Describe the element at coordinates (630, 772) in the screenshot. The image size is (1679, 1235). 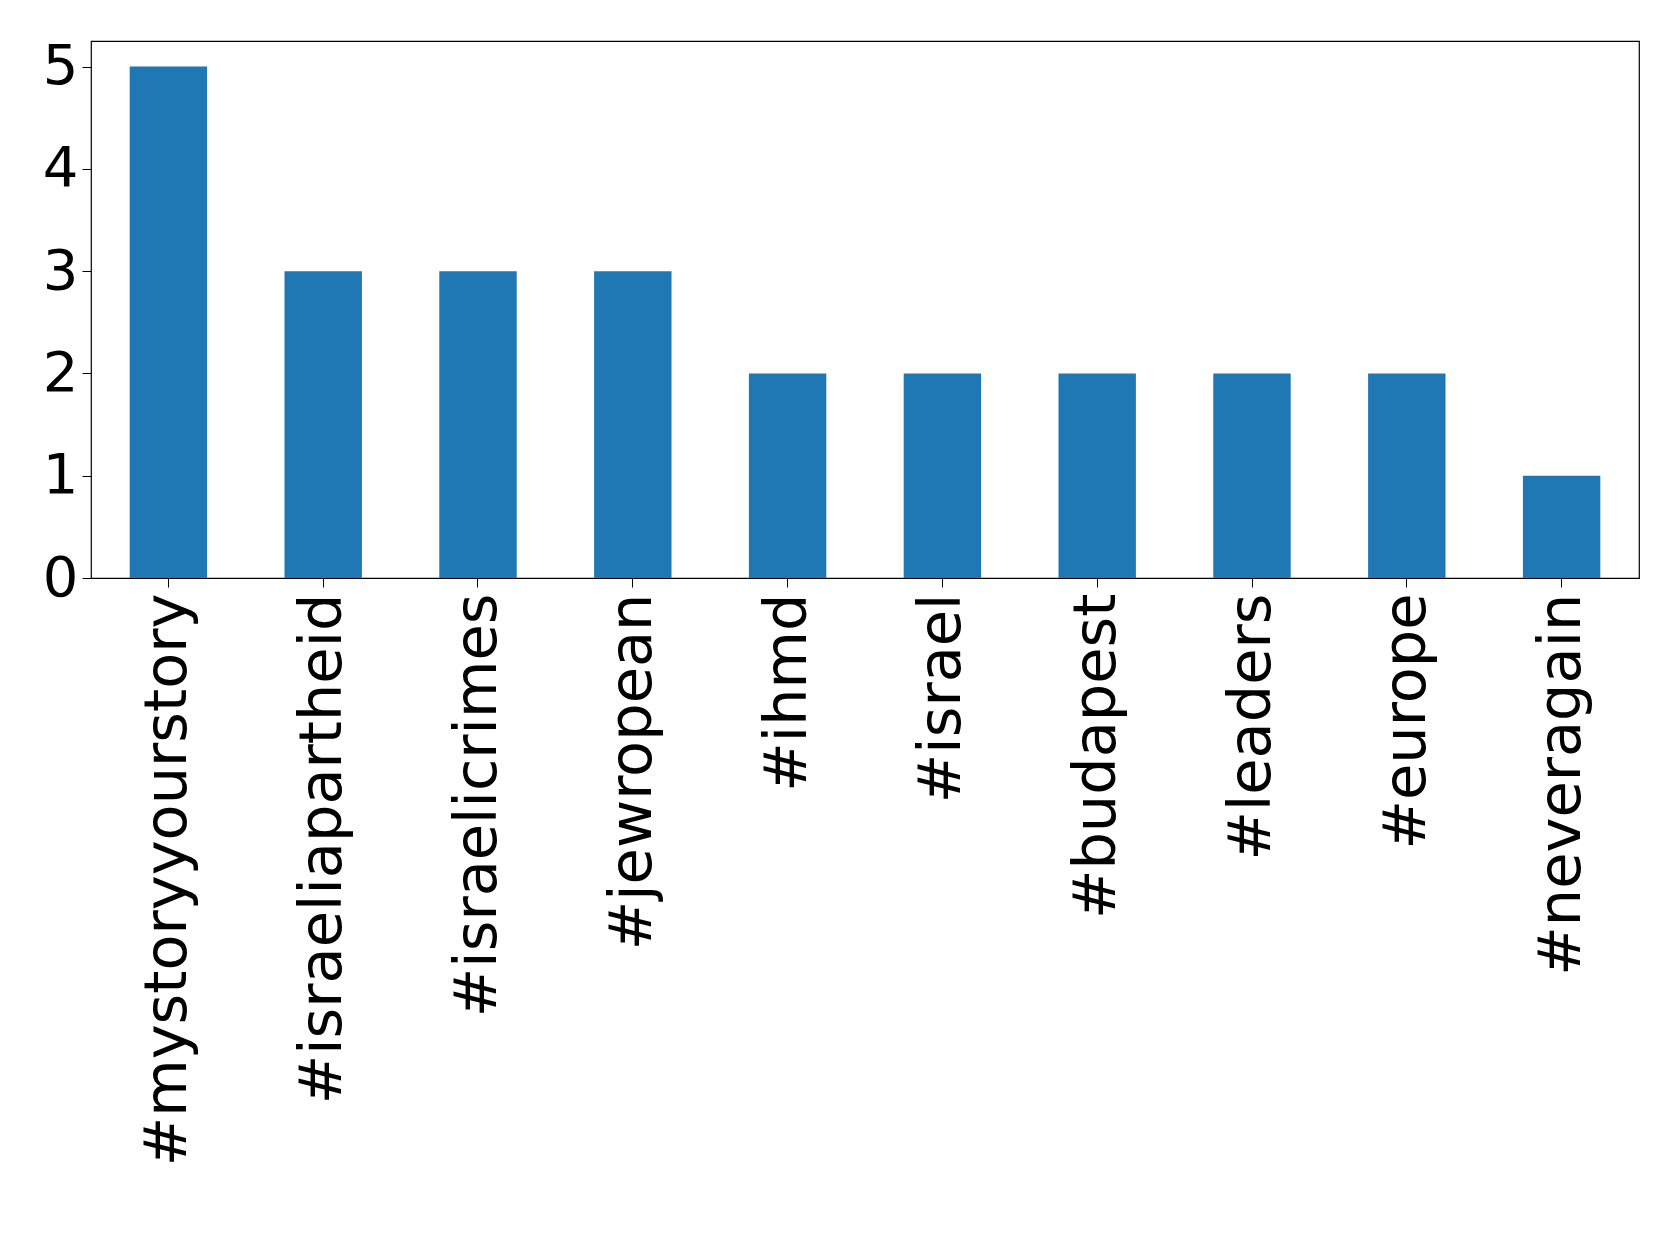
I see `x-tick-label: #jewropean` at that location.